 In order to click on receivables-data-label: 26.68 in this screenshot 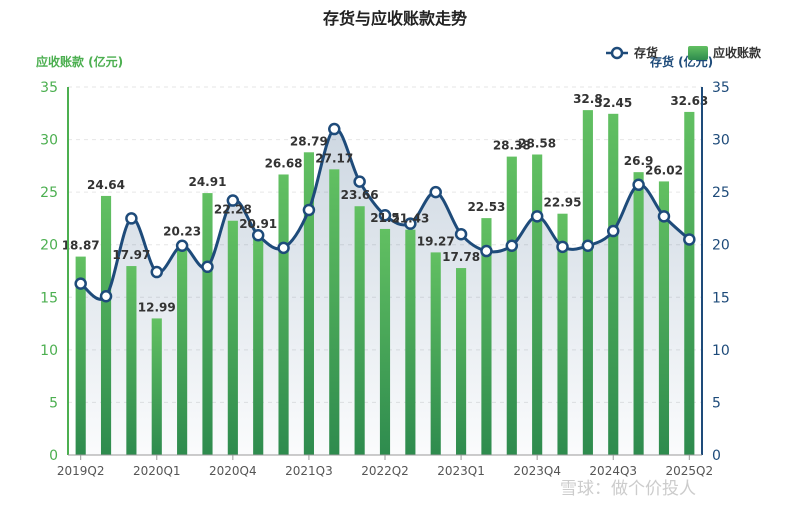, I will do `click(284, 163)`.